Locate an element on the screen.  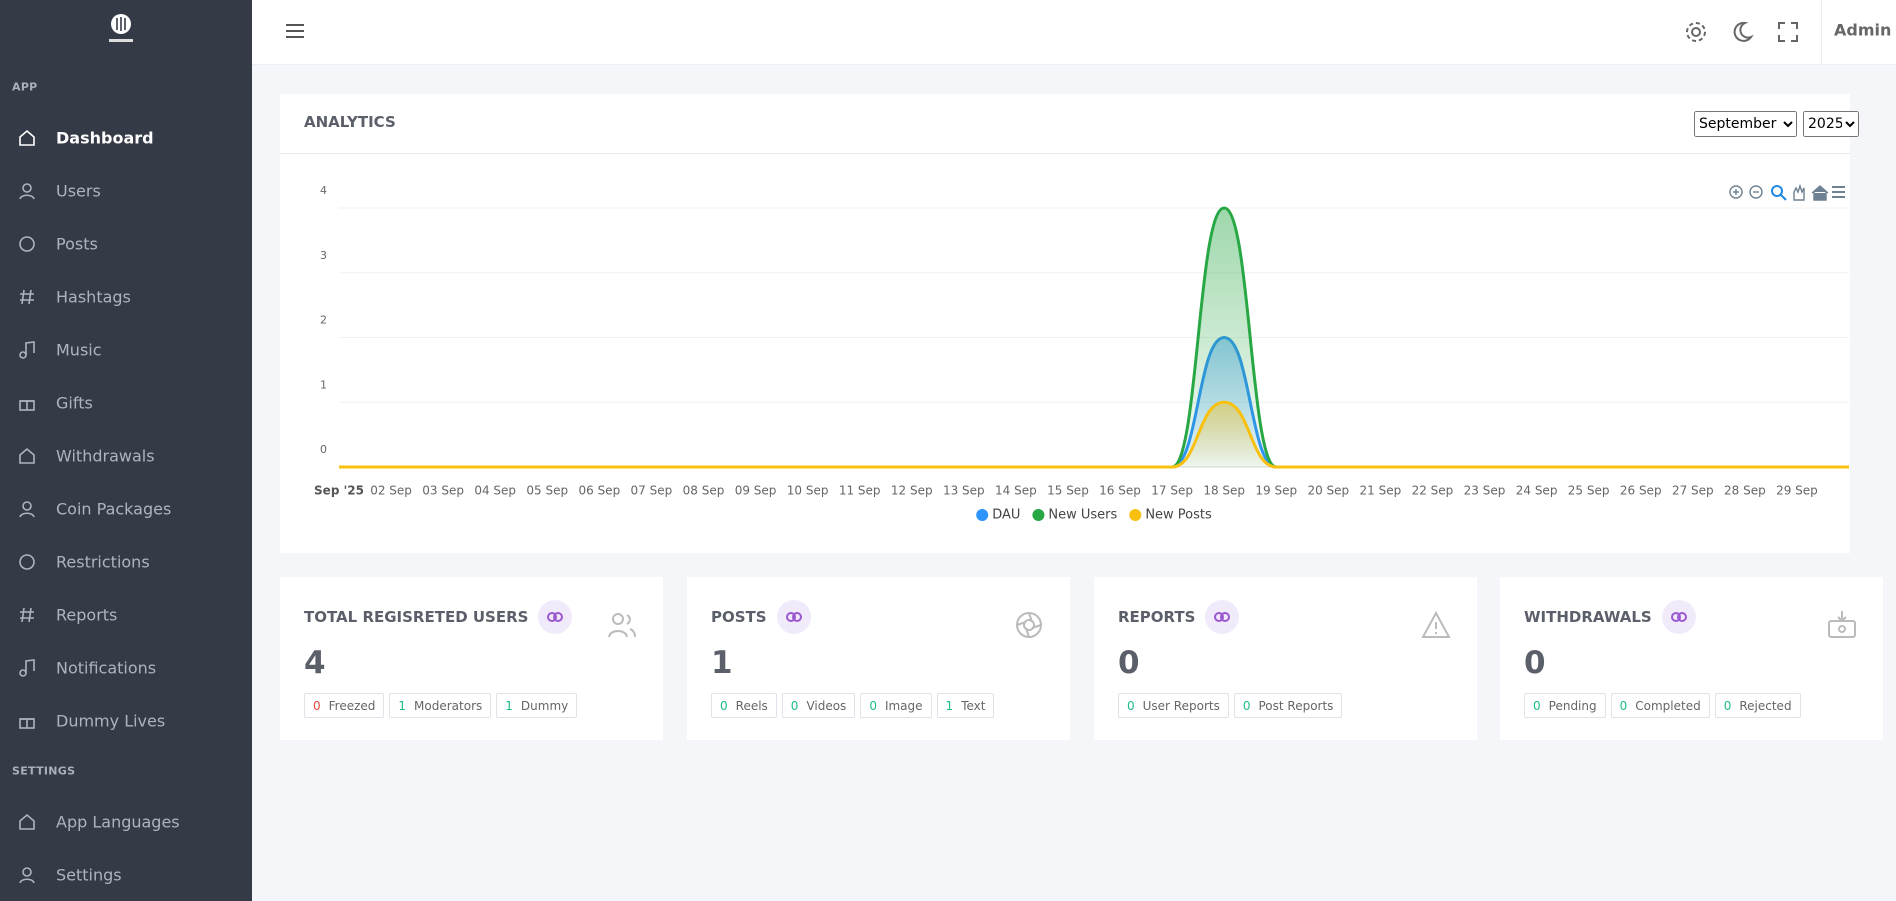
badge: 0 Videos is located at coordinates (818, 705).